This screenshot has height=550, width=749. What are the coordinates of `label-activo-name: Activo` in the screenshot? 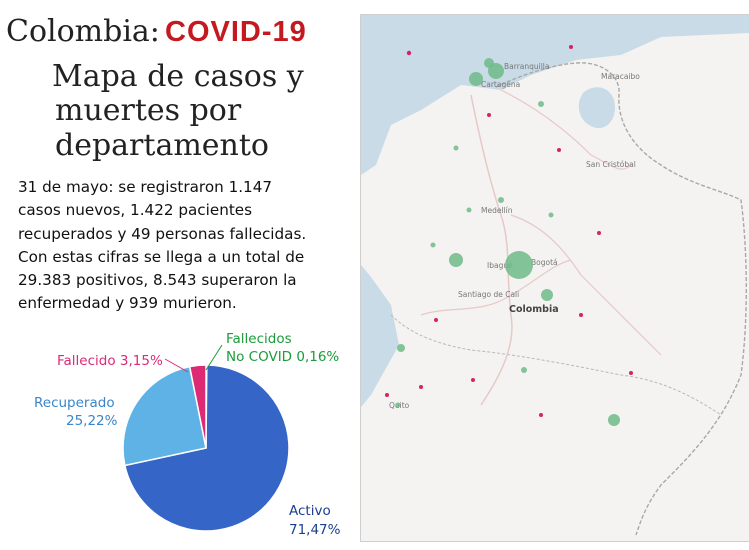 It's located at (310, 511).